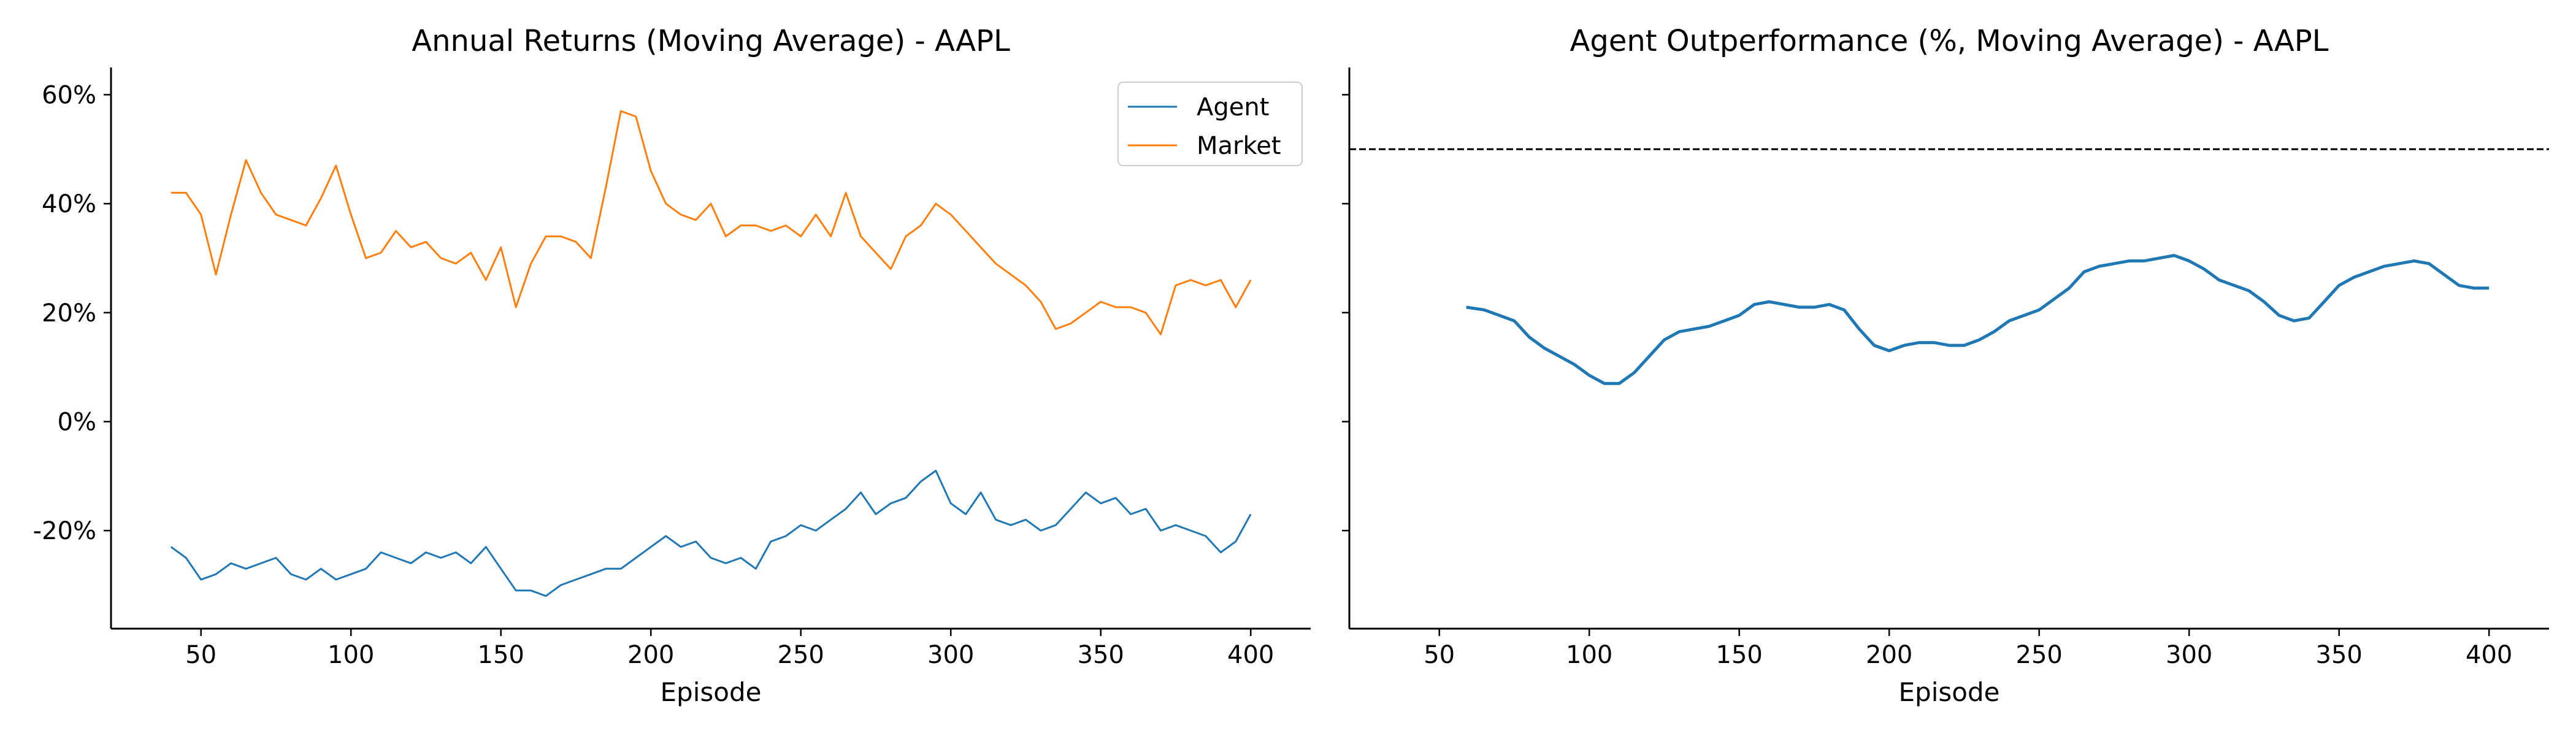 The height and width of the screenshot is (736, 2576). Describe the element at coordinates (2189, 655) in the screenshot. I see `outperformance-x-tick-label: 300` at that location.